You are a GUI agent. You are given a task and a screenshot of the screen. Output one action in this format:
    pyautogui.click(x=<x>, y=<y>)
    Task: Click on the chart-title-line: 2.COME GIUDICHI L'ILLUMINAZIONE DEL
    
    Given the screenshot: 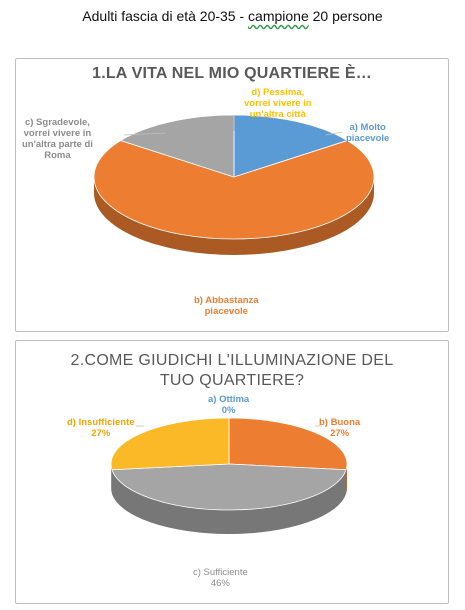 What is the action you would take?
    pyautogui.click(x=232, y=360)
    